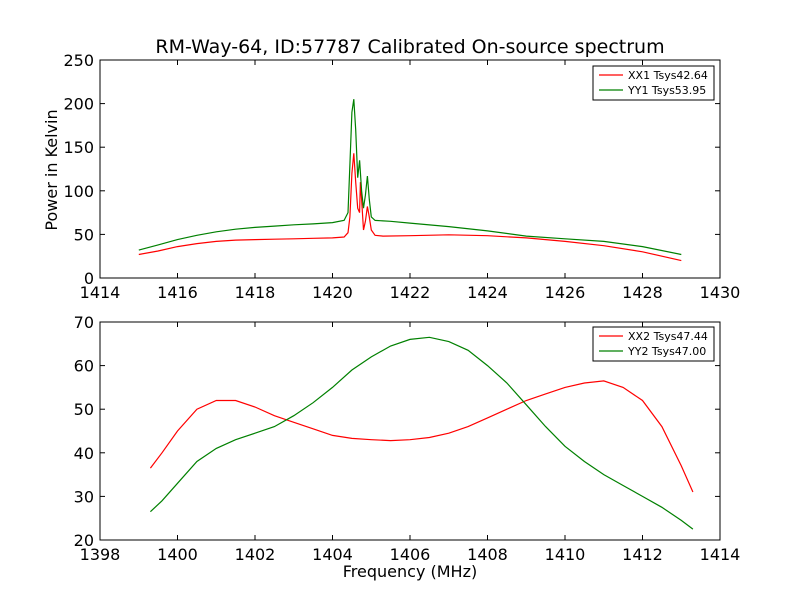  Describe the element at coordinates (84, 453) in the screenshot. I see `y-tick-label: 40` at that location.